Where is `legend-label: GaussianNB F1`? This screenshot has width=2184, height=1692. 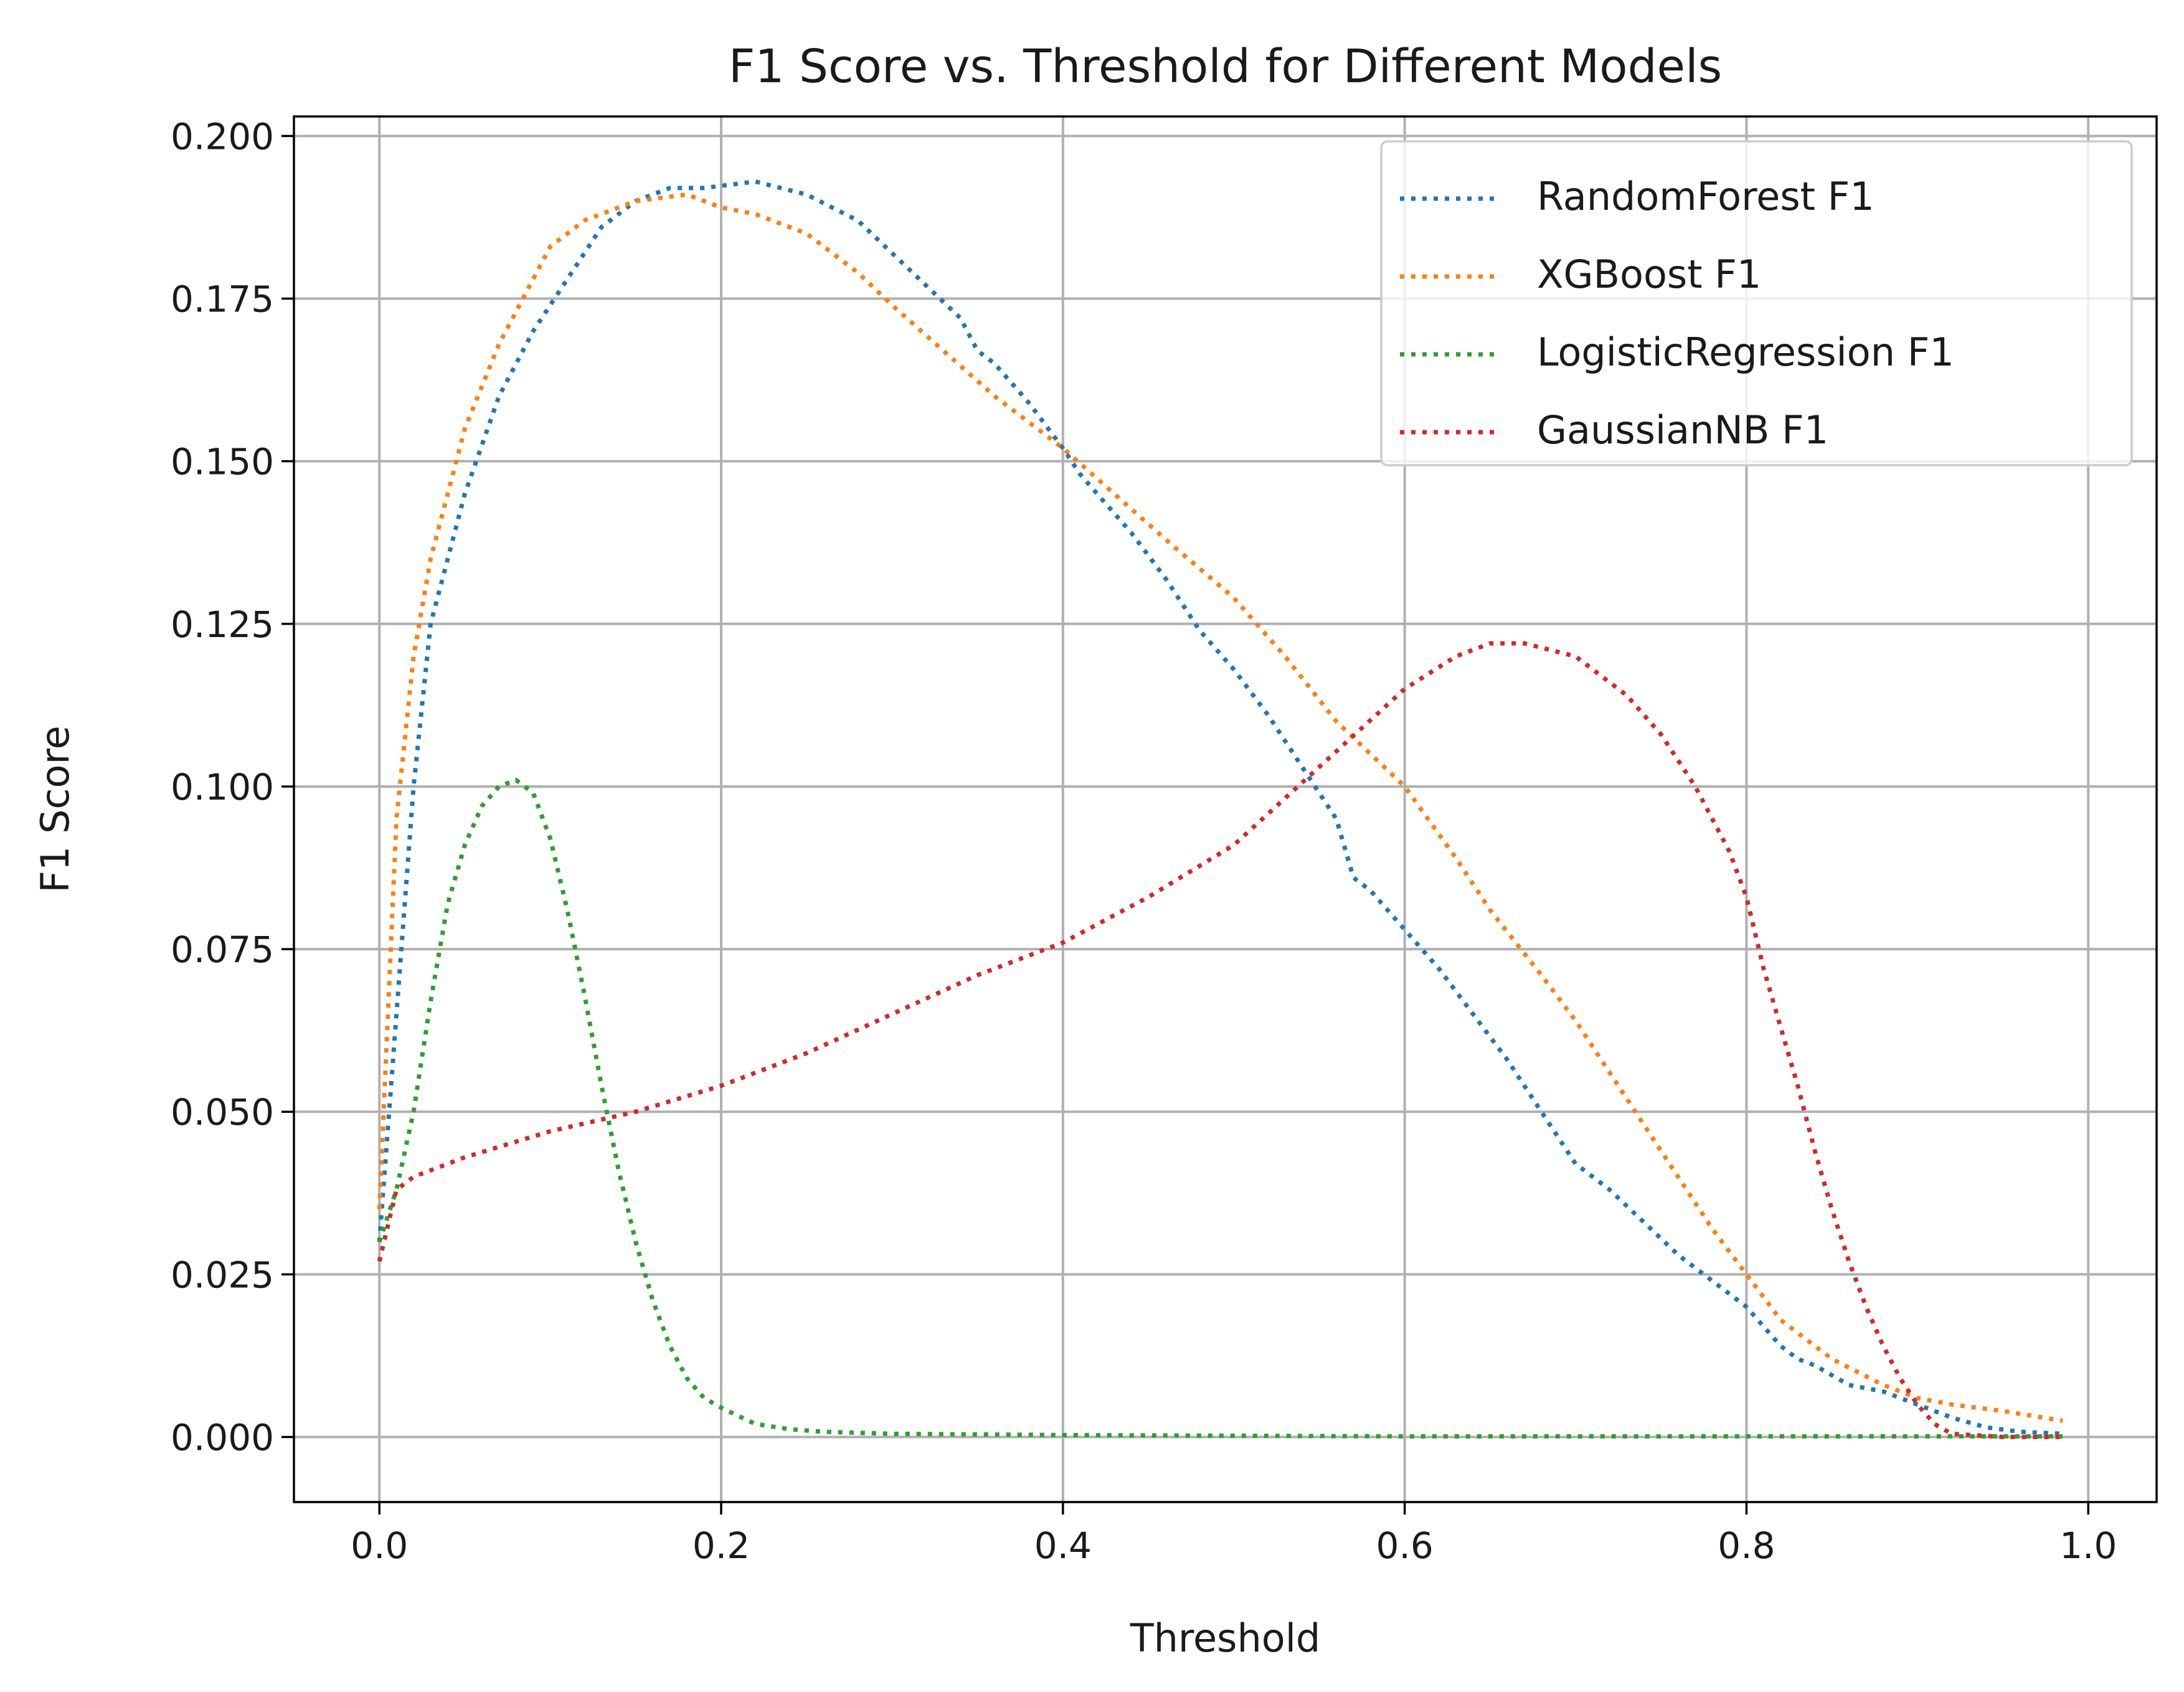 legend-label: GaussianNB F1 is located at coordinates (1683, 430).